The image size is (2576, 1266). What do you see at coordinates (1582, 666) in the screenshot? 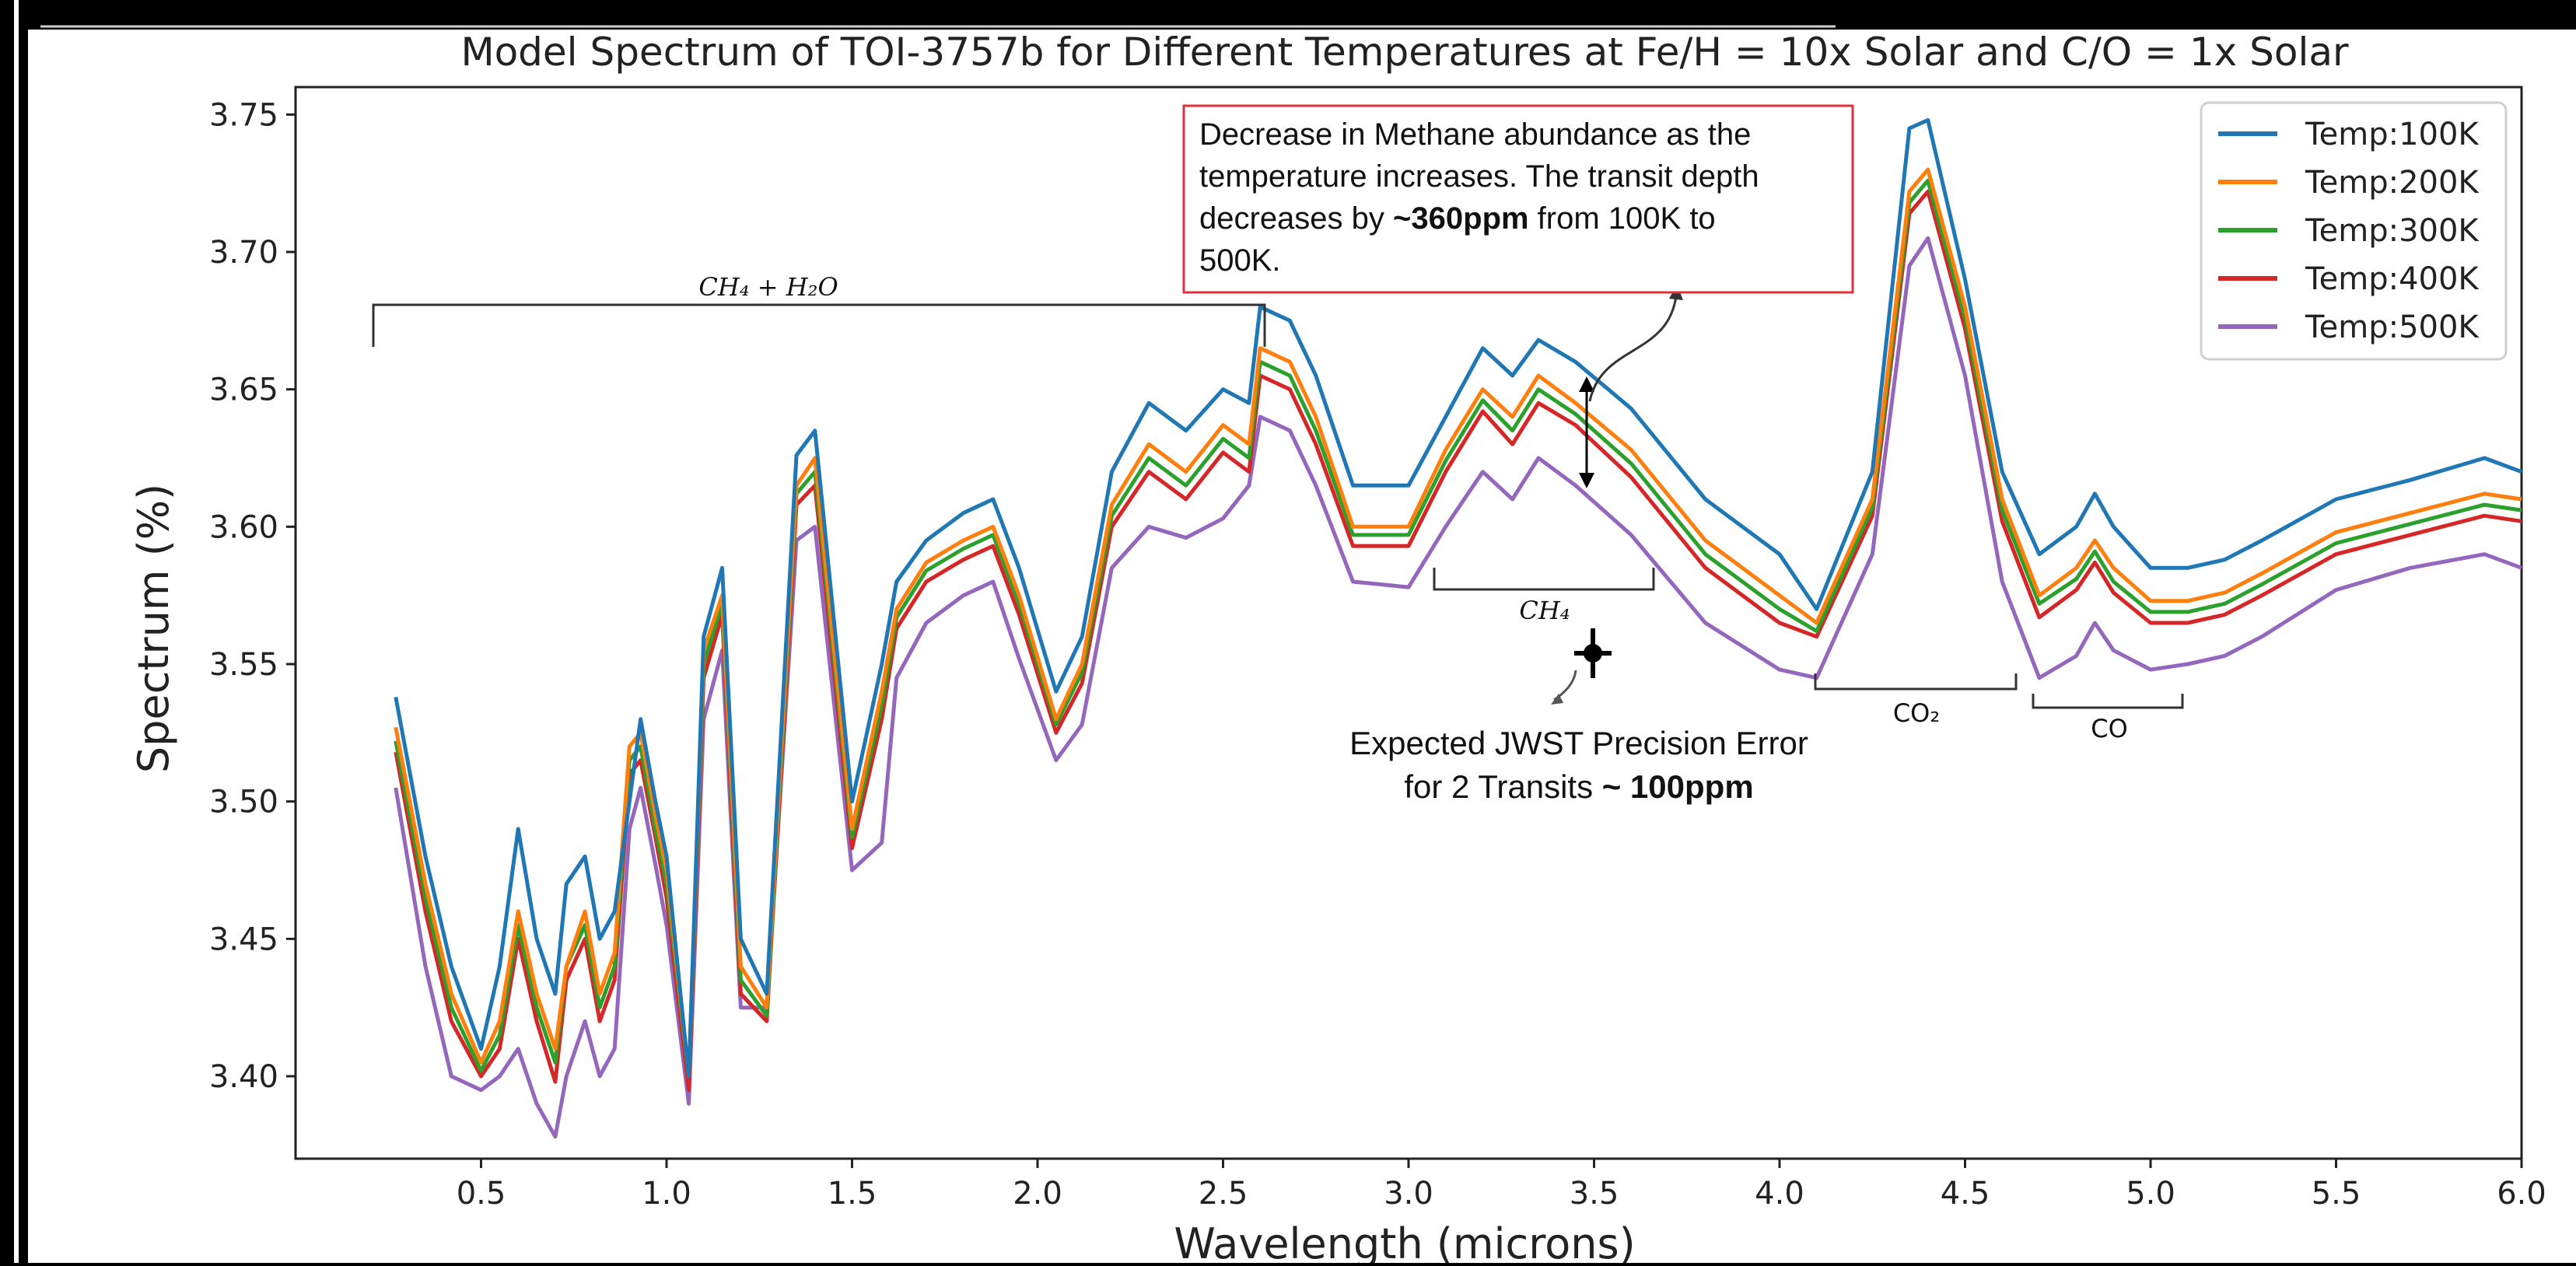
I see `precision-error-bar` at bounding box center [1582, 666].